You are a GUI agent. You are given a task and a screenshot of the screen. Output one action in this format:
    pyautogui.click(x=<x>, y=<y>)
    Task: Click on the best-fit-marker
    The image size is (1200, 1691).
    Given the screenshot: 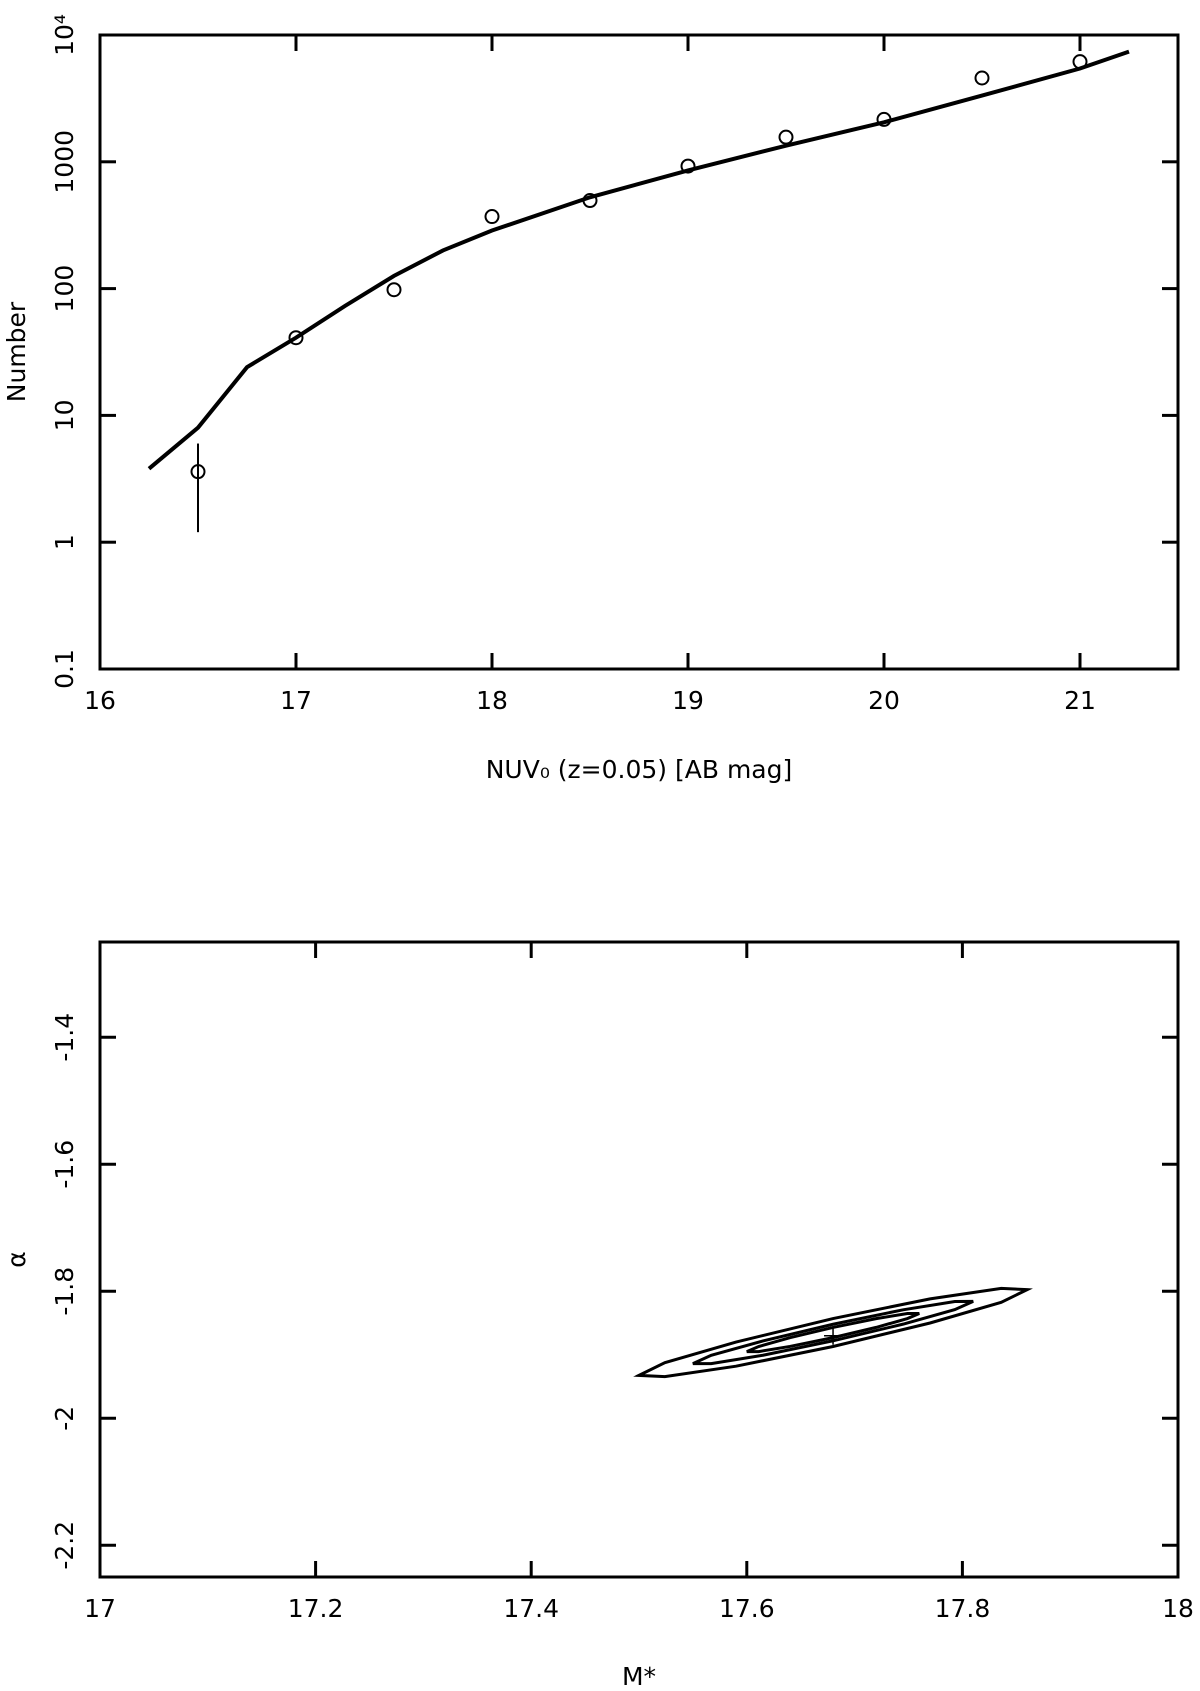 What is the action you would take?
    pyautogui.click(x=833, y=1335)
    